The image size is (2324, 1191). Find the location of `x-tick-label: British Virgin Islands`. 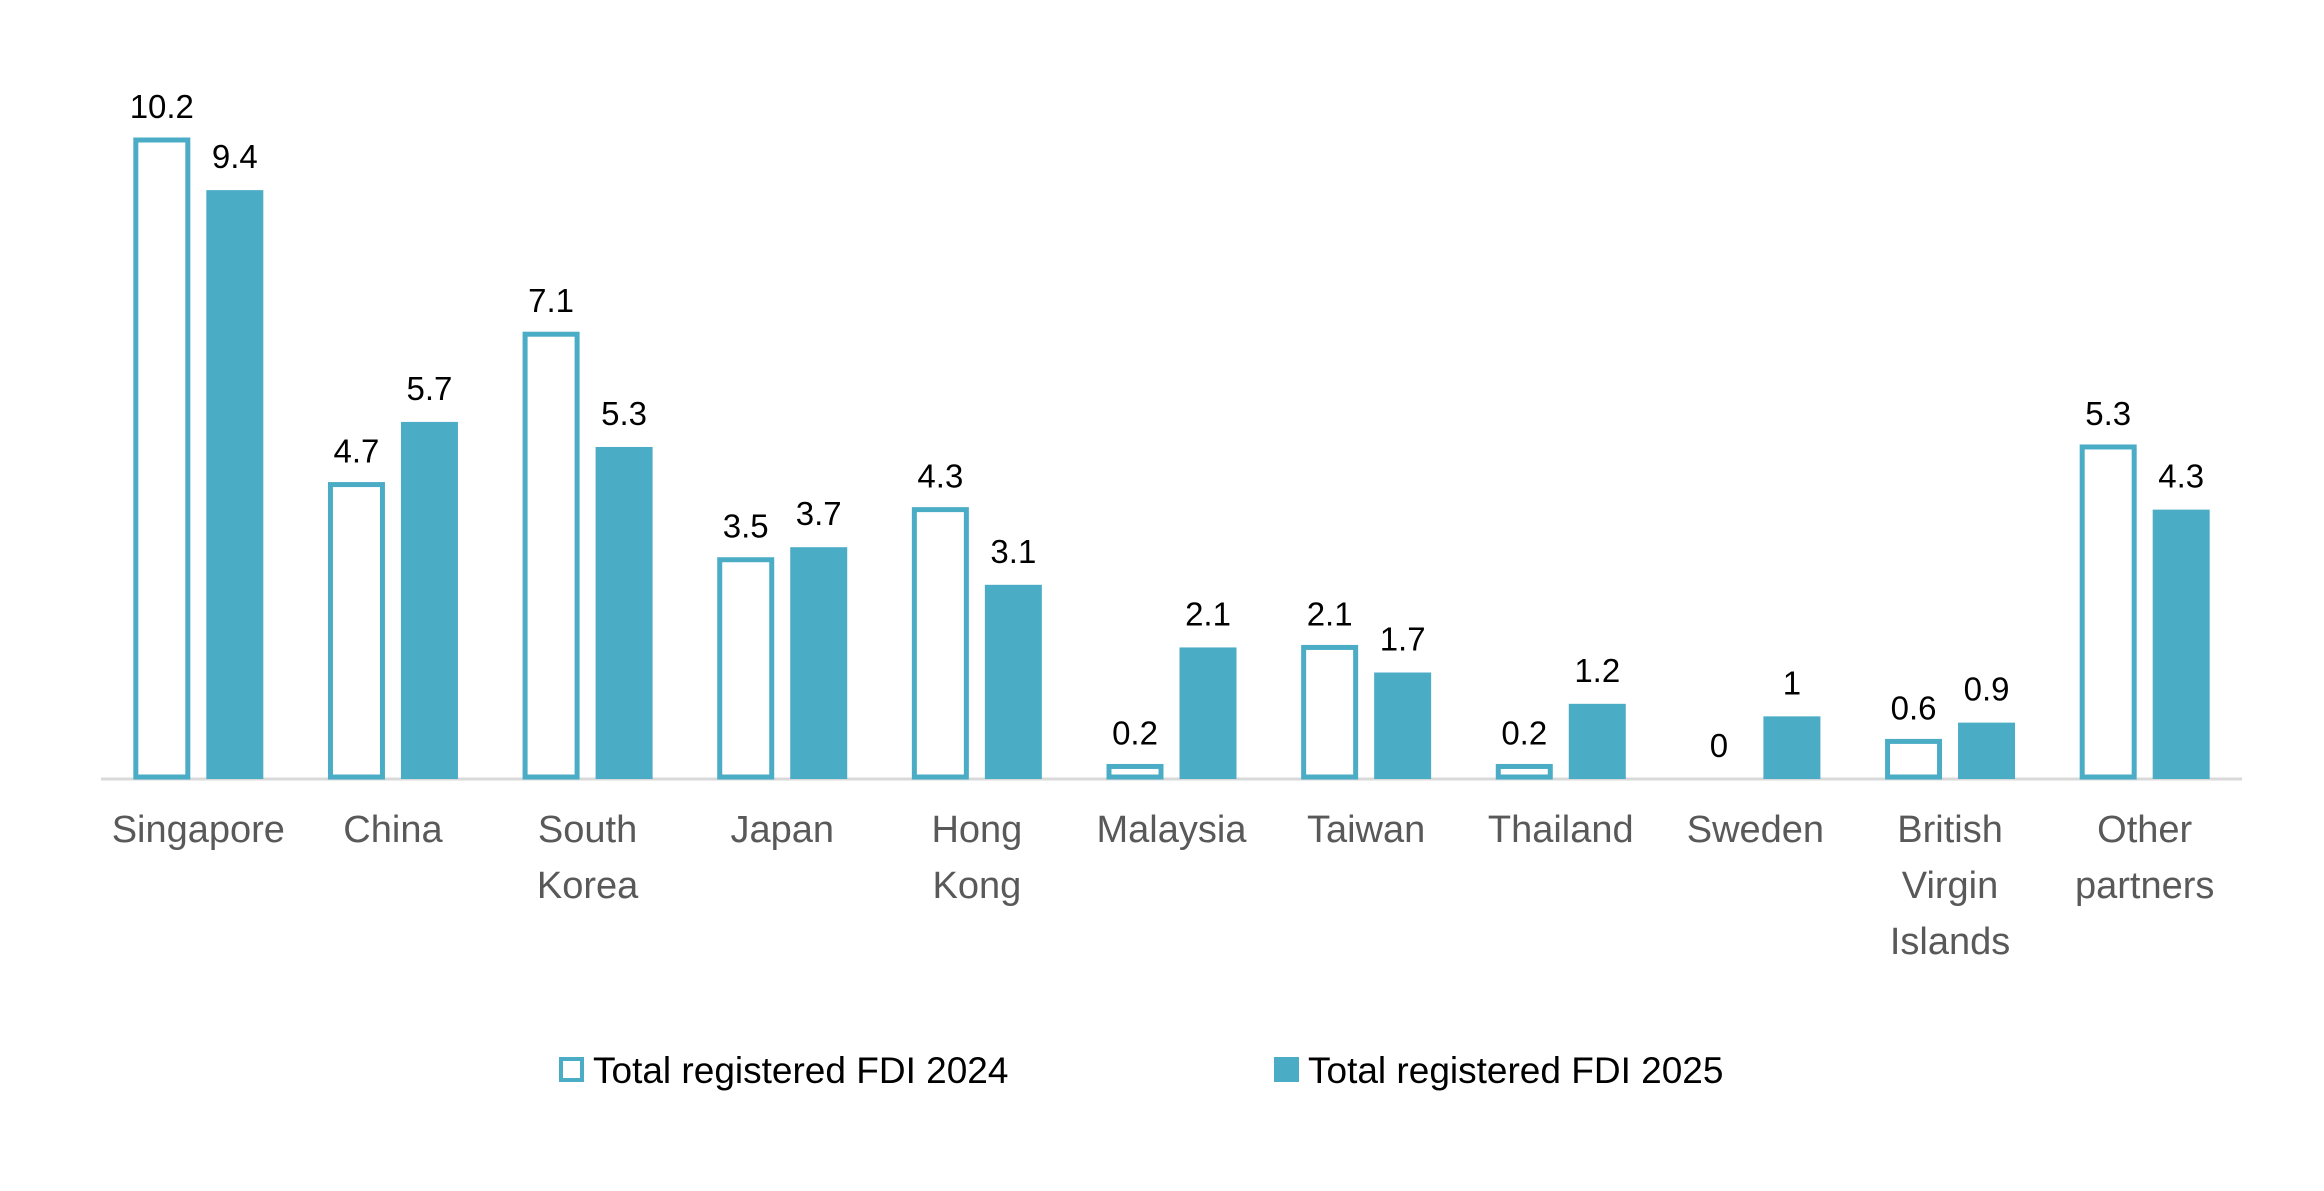

x-tick-label: British Virgin Islands is located at coordinates (1950, 886).